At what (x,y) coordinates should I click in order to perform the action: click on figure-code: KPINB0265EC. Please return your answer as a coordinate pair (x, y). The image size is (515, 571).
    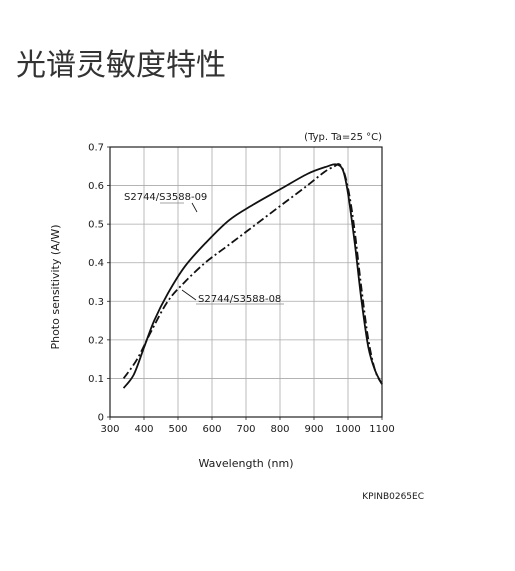
    Looking at the image, I should click on (393, 497).